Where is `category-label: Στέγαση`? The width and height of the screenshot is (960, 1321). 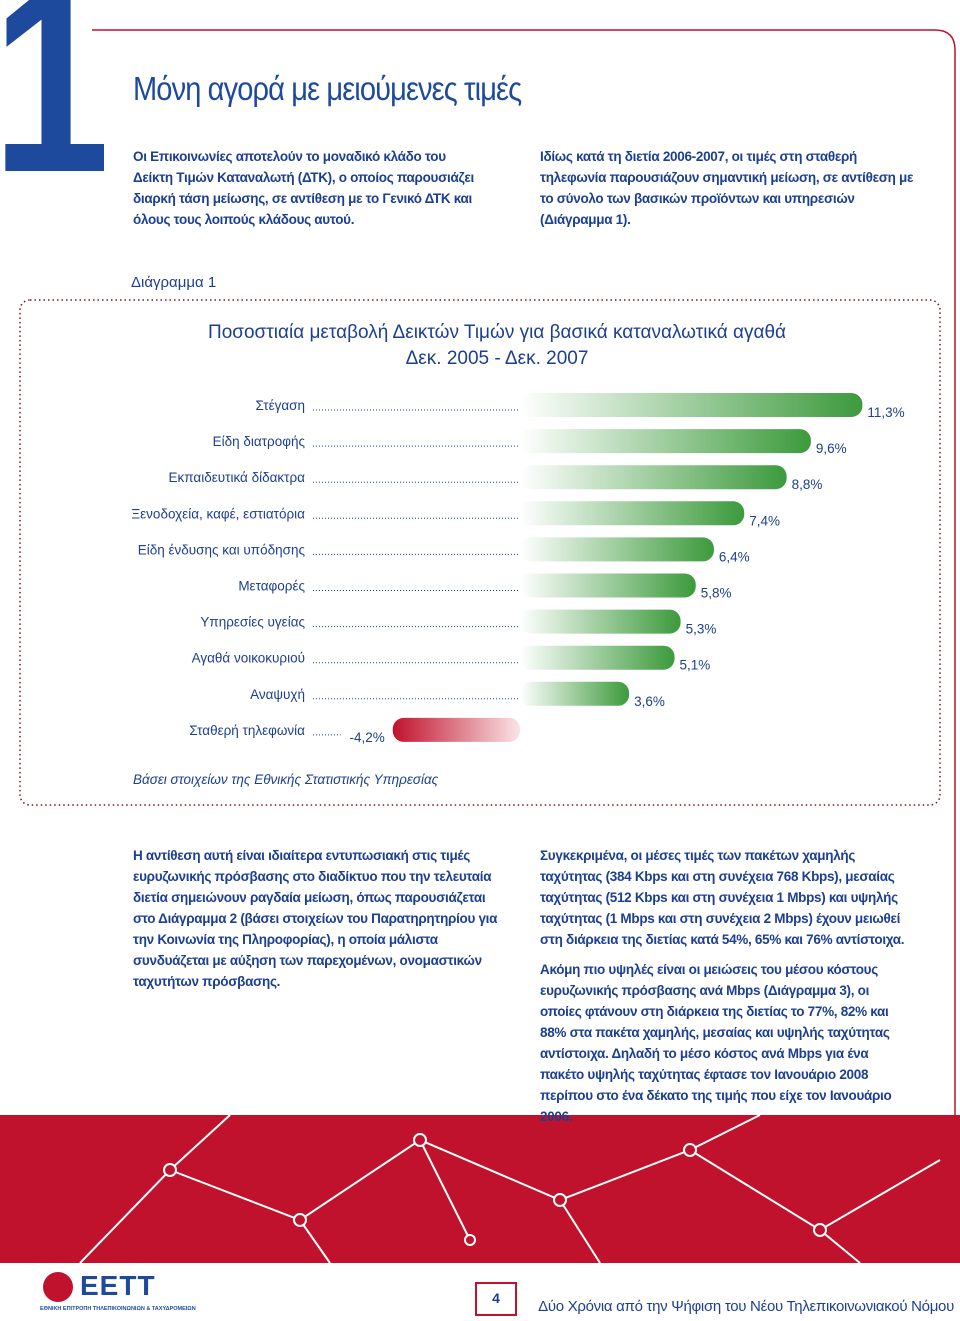 category-label: Στέγαση is located at coordinates (280, 405).